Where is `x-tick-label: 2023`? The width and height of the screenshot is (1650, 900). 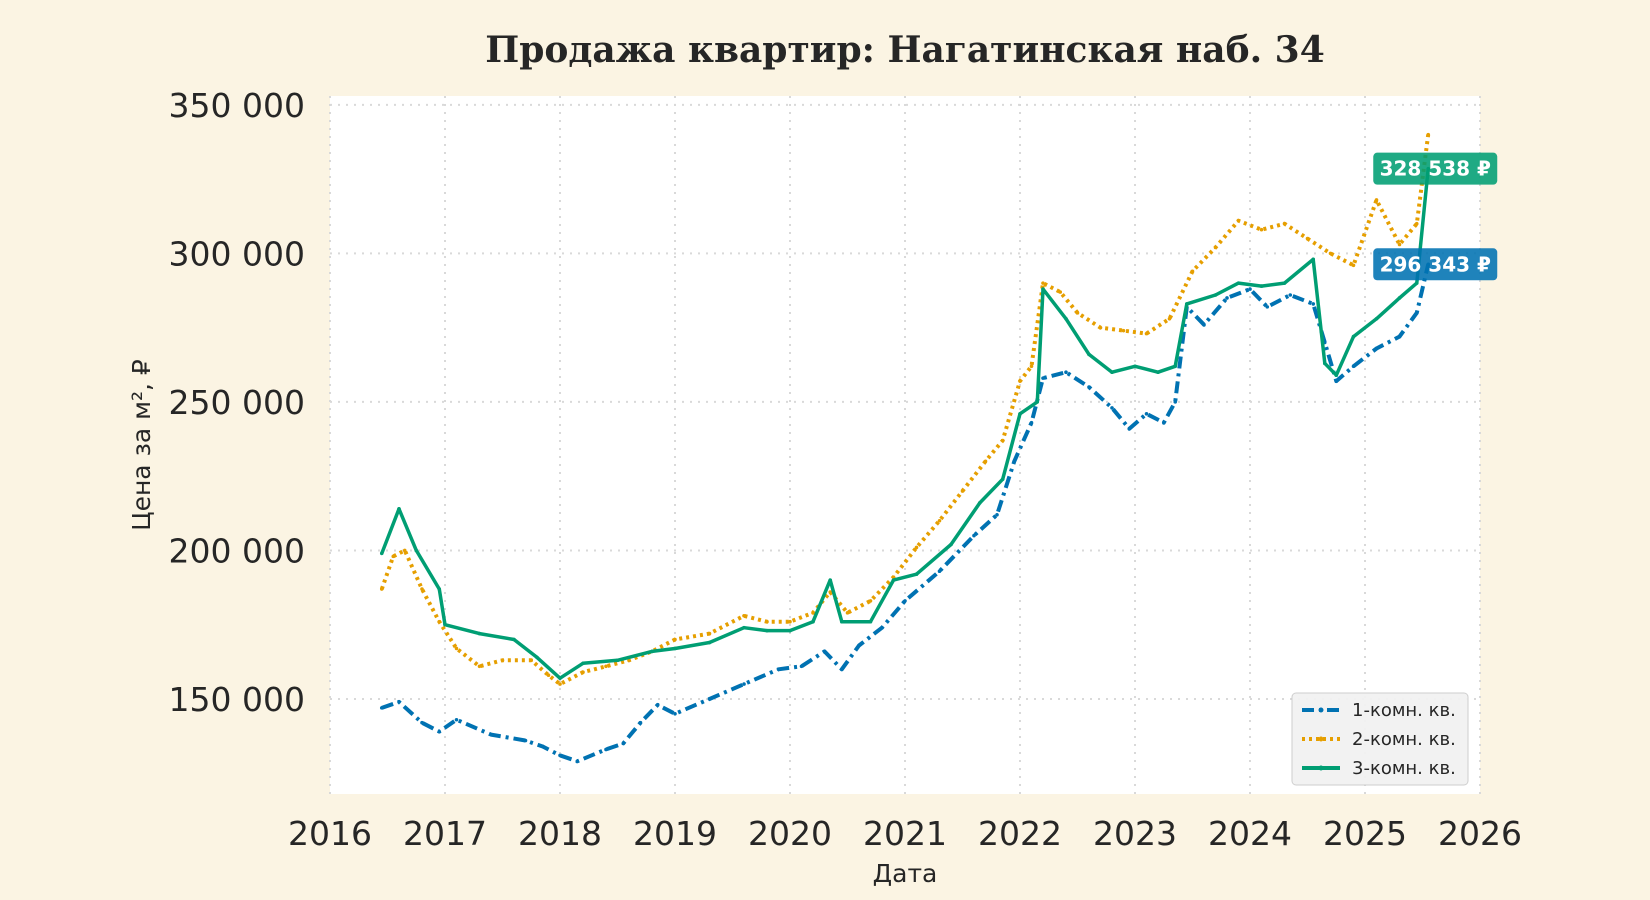
x-tick-label: 2023 is located at coordinates (1135, 833).